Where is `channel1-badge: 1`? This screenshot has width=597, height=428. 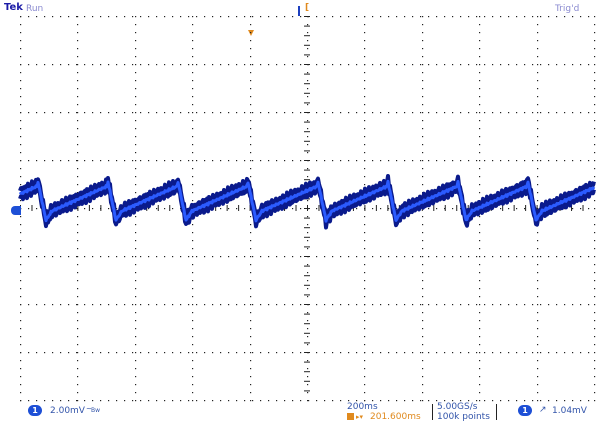 channel1-badge: 1 is located at coordinates (35, 410).